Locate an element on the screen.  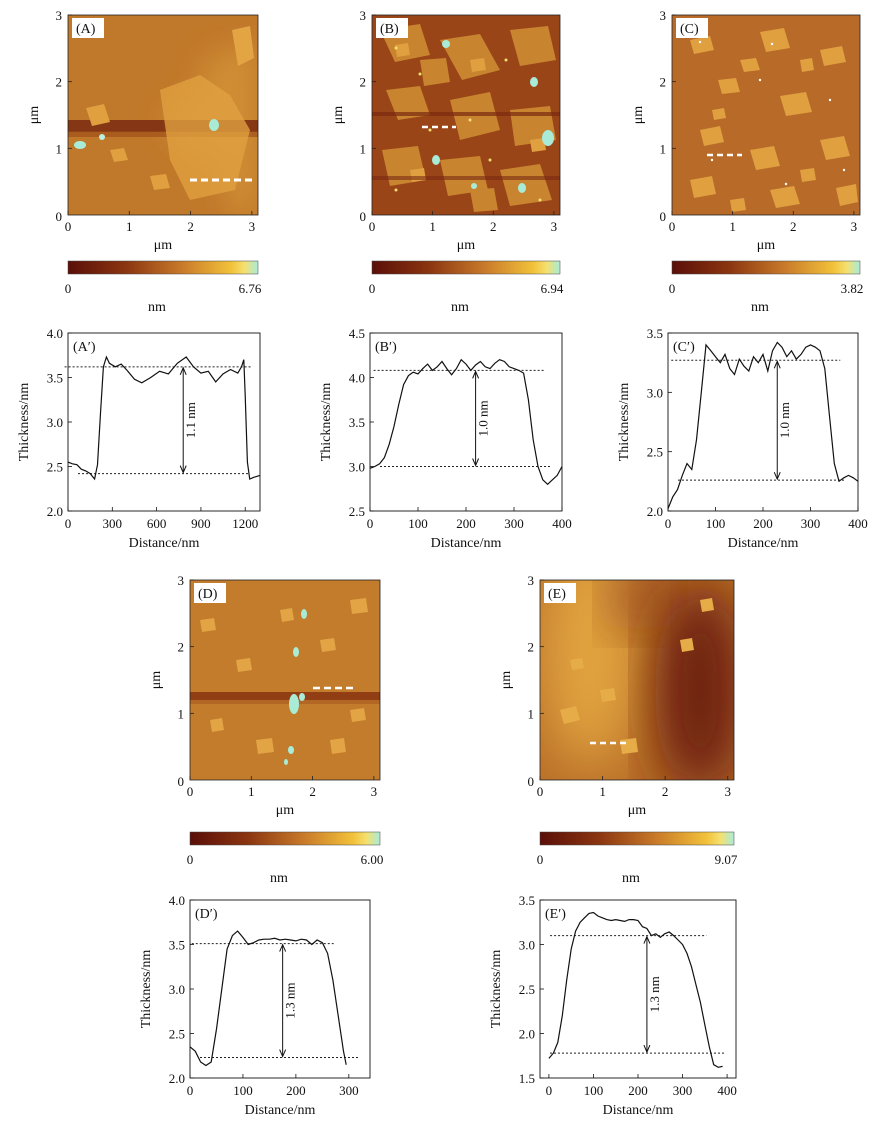
plot-frame is located at coordinates (466, 422).